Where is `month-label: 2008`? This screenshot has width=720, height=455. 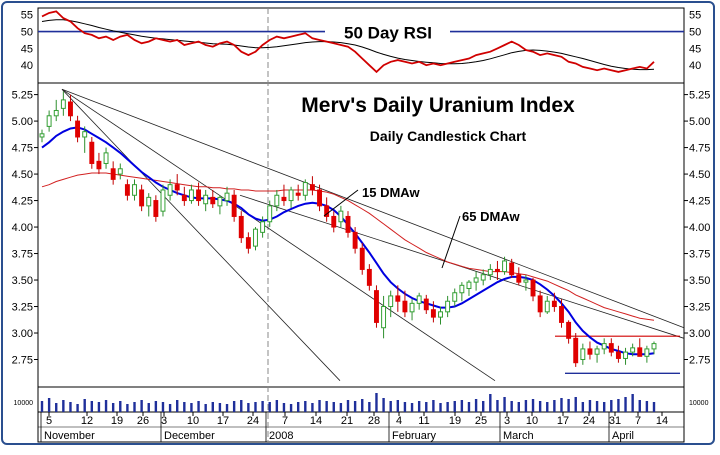
month-label: 2008 is located at coordinates (281, 436).